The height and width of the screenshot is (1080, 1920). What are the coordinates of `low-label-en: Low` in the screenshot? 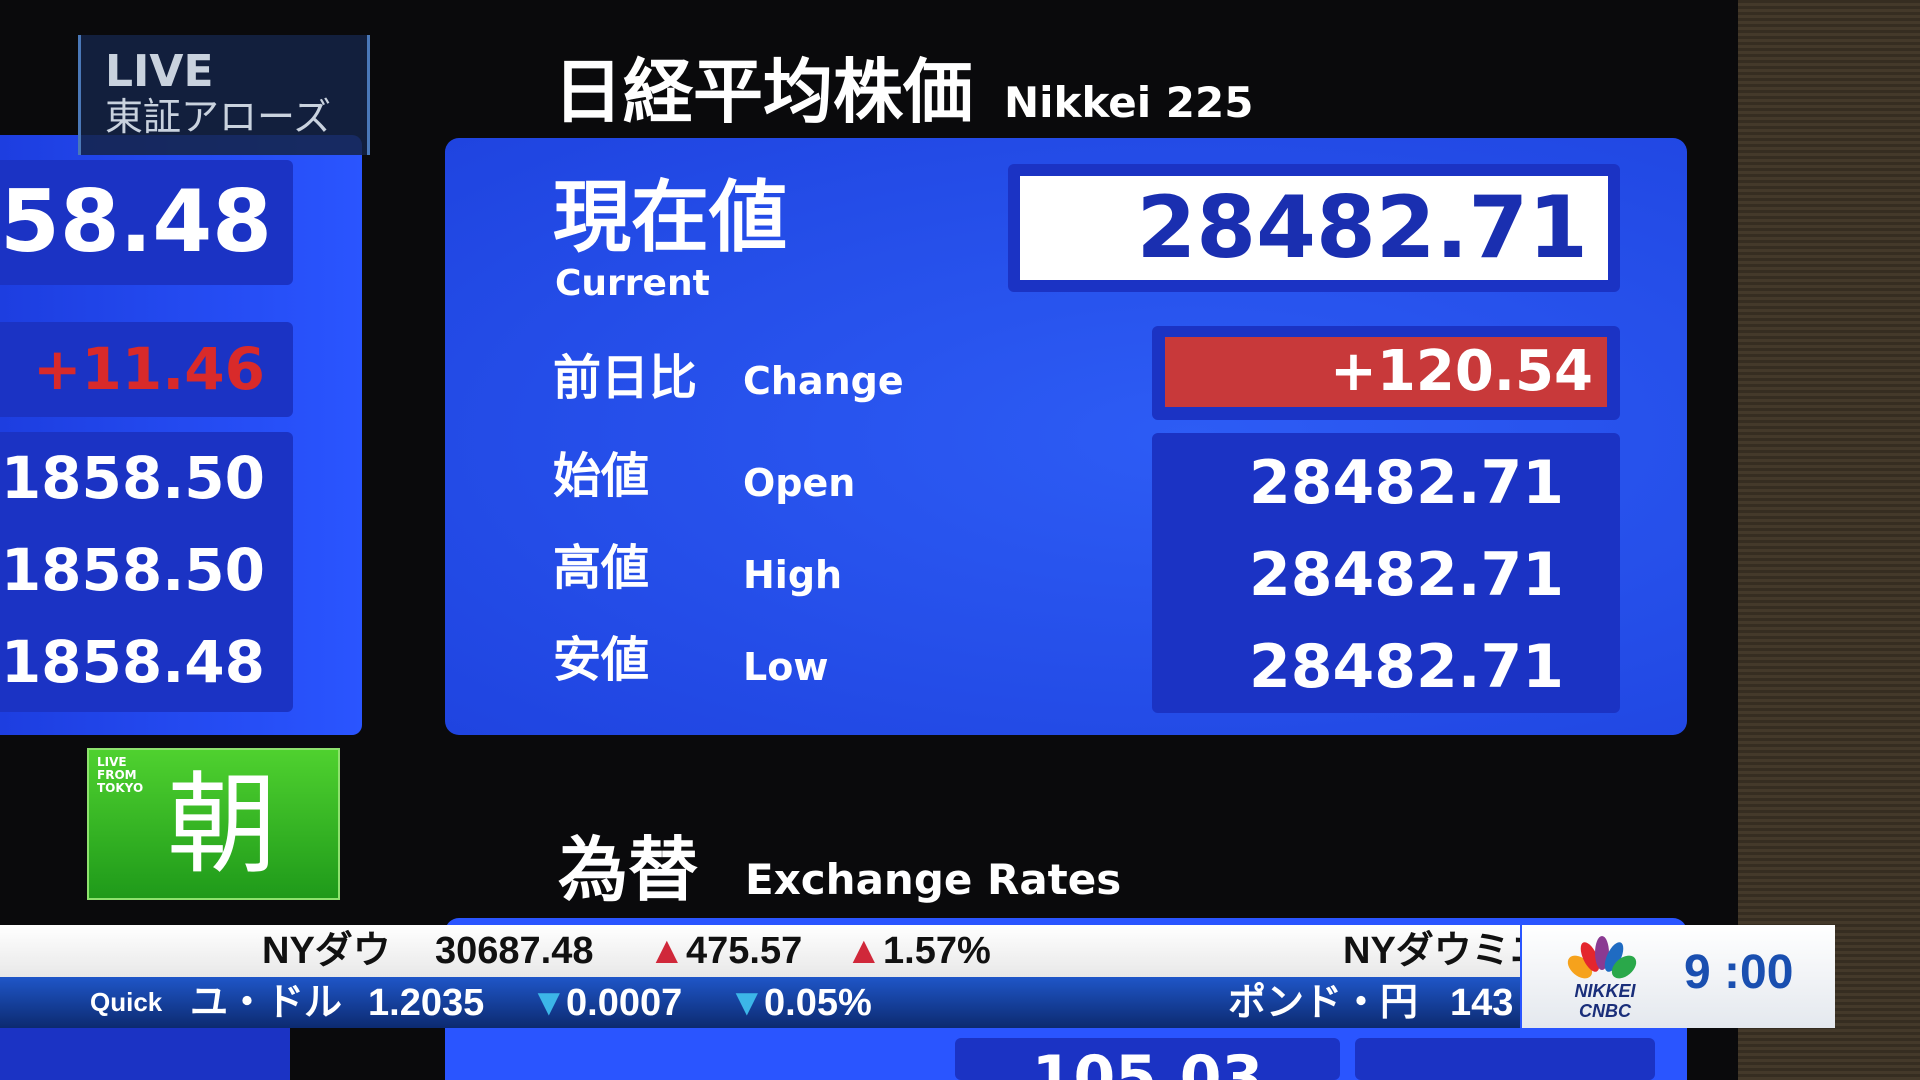 It's located at (786, 667).